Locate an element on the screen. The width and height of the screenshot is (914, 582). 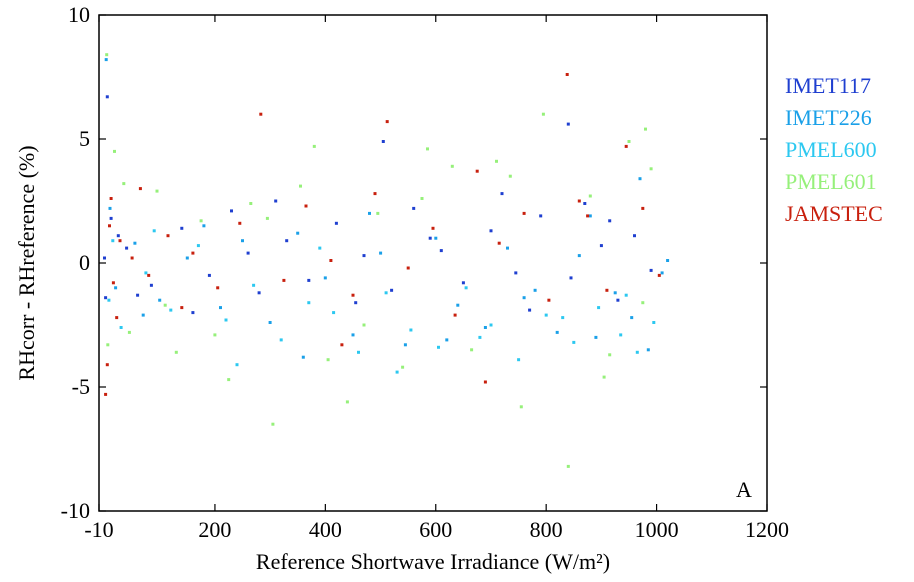
legend-entry-imet226: IMET226 is located at coordinates (828, 117).